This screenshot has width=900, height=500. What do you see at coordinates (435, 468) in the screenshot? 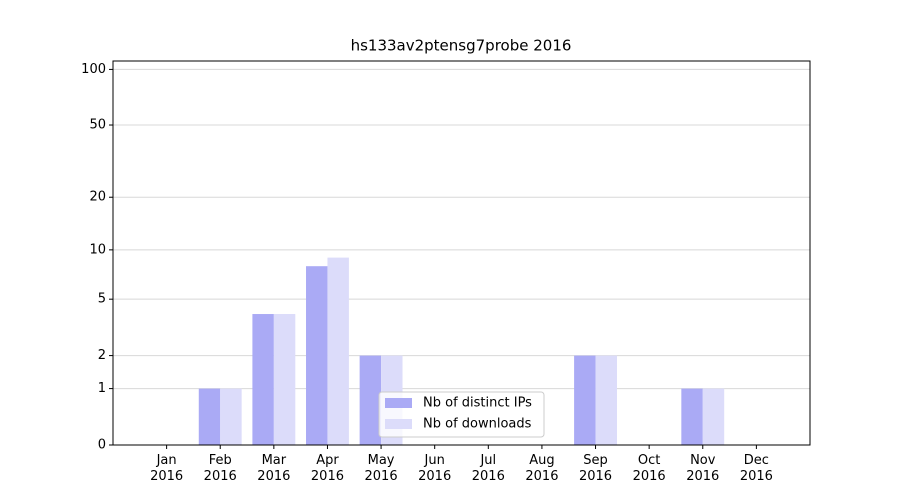
I see `x-tick-label: Jun 2016` at bounding box center [435, 468].